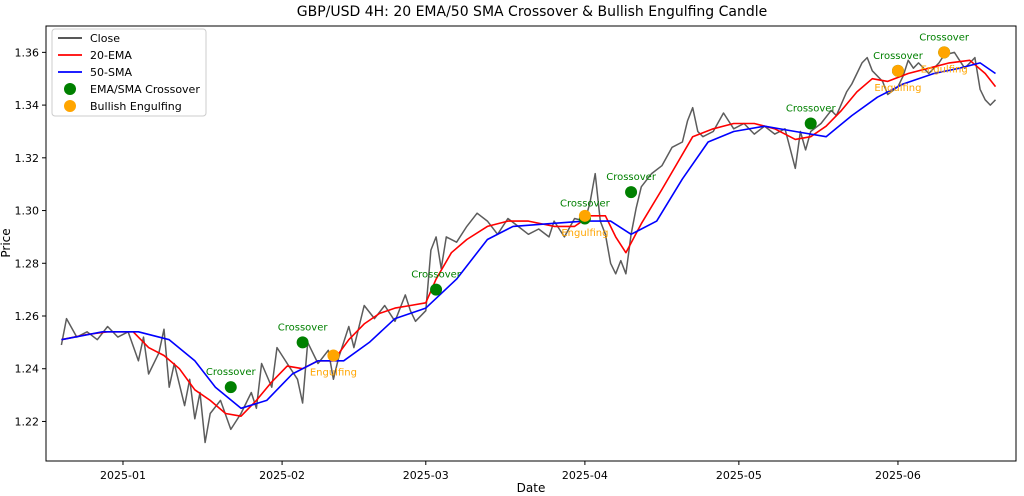  I want to click on y-tick-label: 1.22, so click(27, 421).